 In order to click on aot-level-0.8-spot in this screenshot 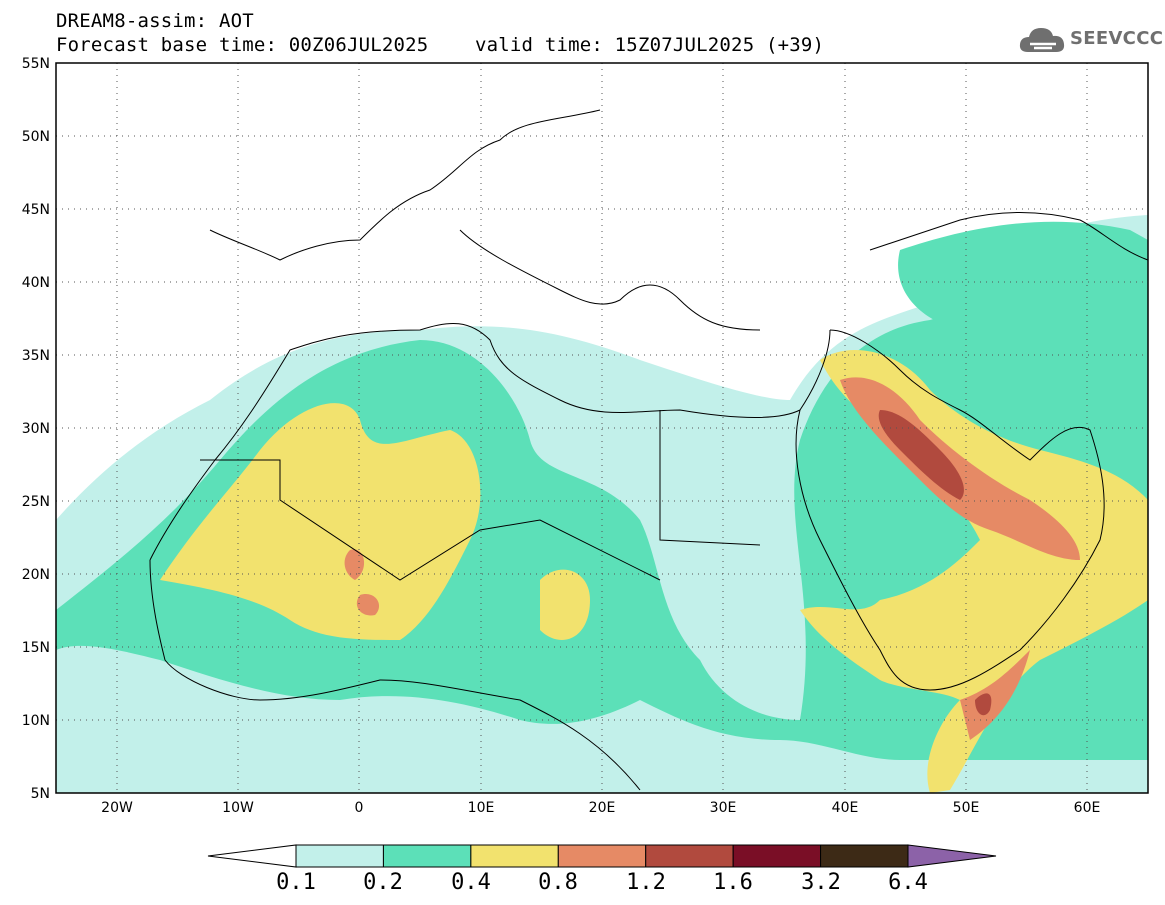, I will do `click(354, 564)`.